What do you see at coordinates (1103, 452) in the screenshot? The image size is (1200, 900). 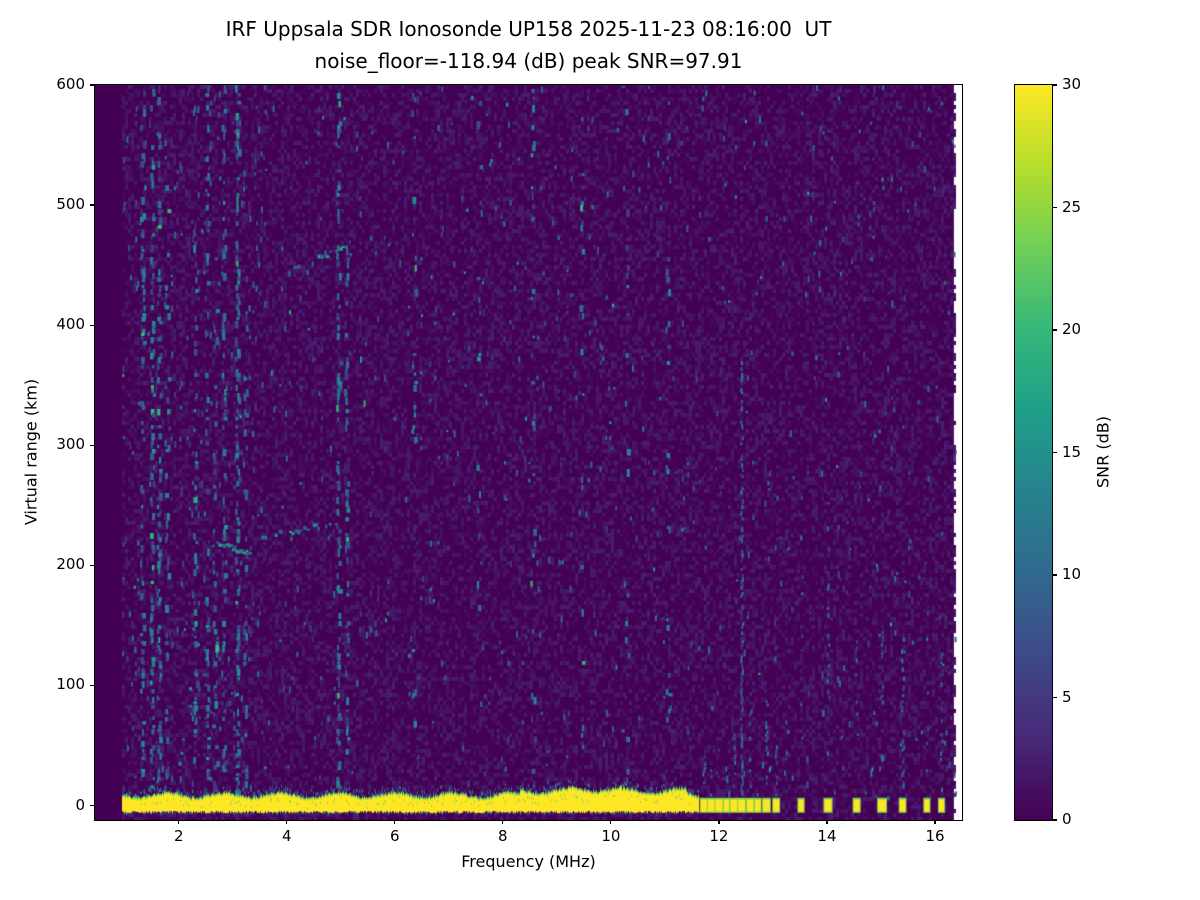 I see `colorbar-label: SNR (dB)` at bounding box center [1103, 452].